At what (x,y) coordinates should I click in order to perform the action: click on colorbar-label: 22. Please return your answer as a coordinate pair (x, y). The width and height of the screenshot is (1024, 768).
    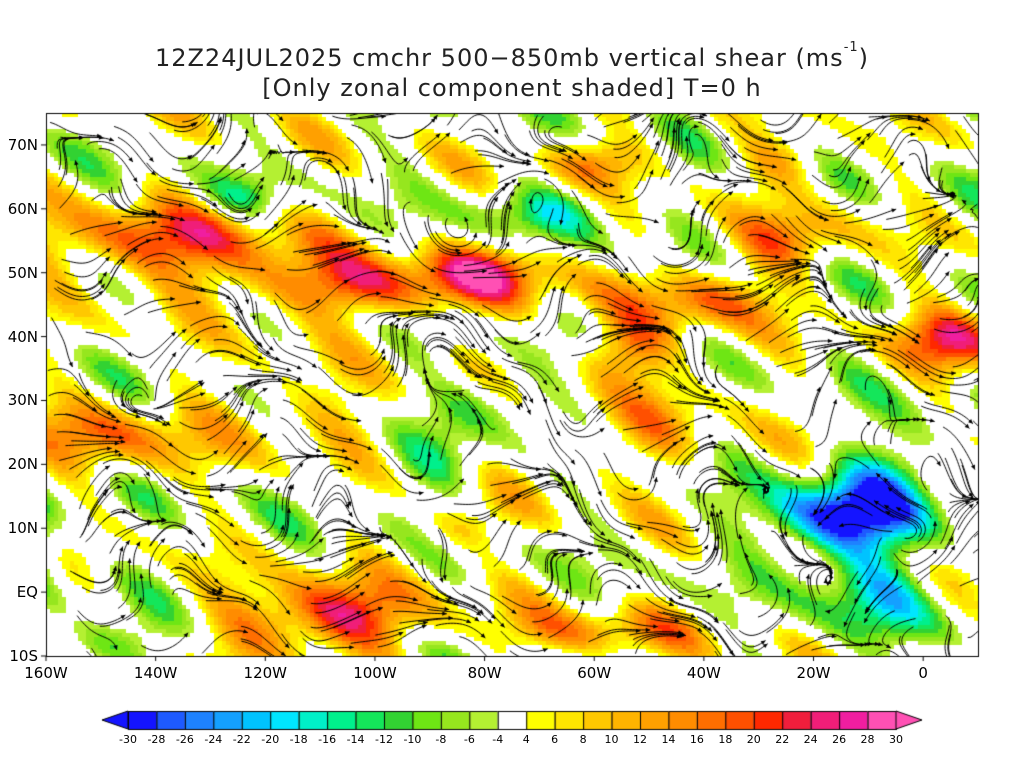
    Looking at the image, I should click on (782, 739).